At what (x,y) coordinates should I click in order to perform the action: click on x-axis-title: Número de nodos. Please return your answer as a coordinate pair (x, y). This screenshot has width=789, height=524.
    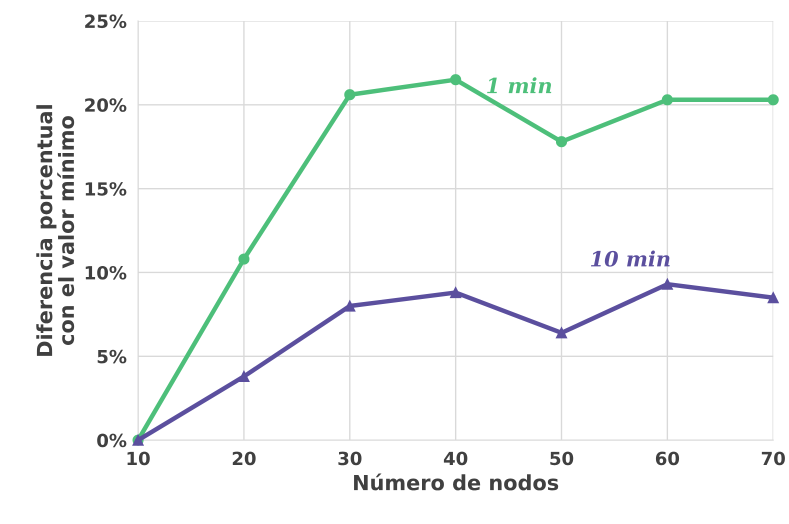
    Looking at the image, I should click on (456, 481).